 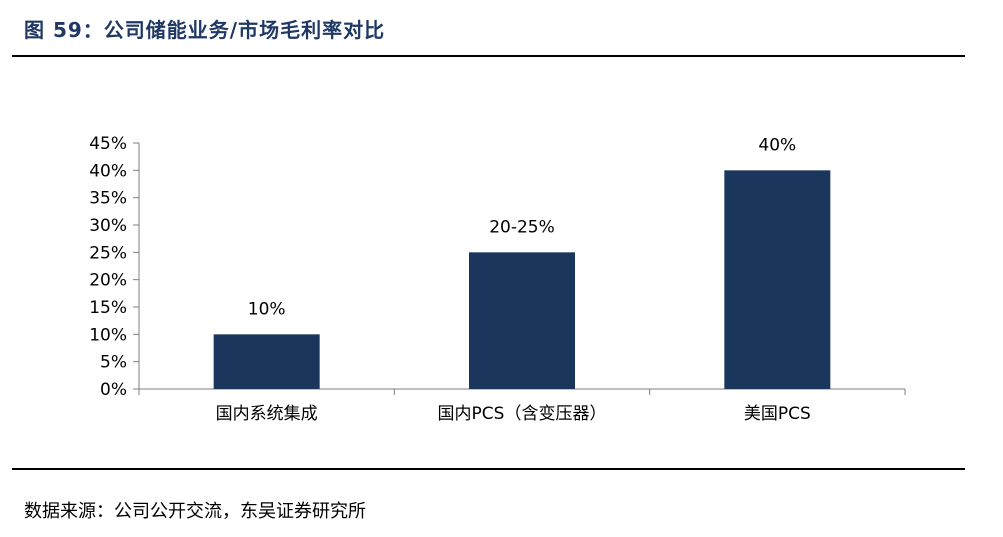 I want to click on x-category-label: 国内PCS（含变压器）, so click(x=522, y=414).